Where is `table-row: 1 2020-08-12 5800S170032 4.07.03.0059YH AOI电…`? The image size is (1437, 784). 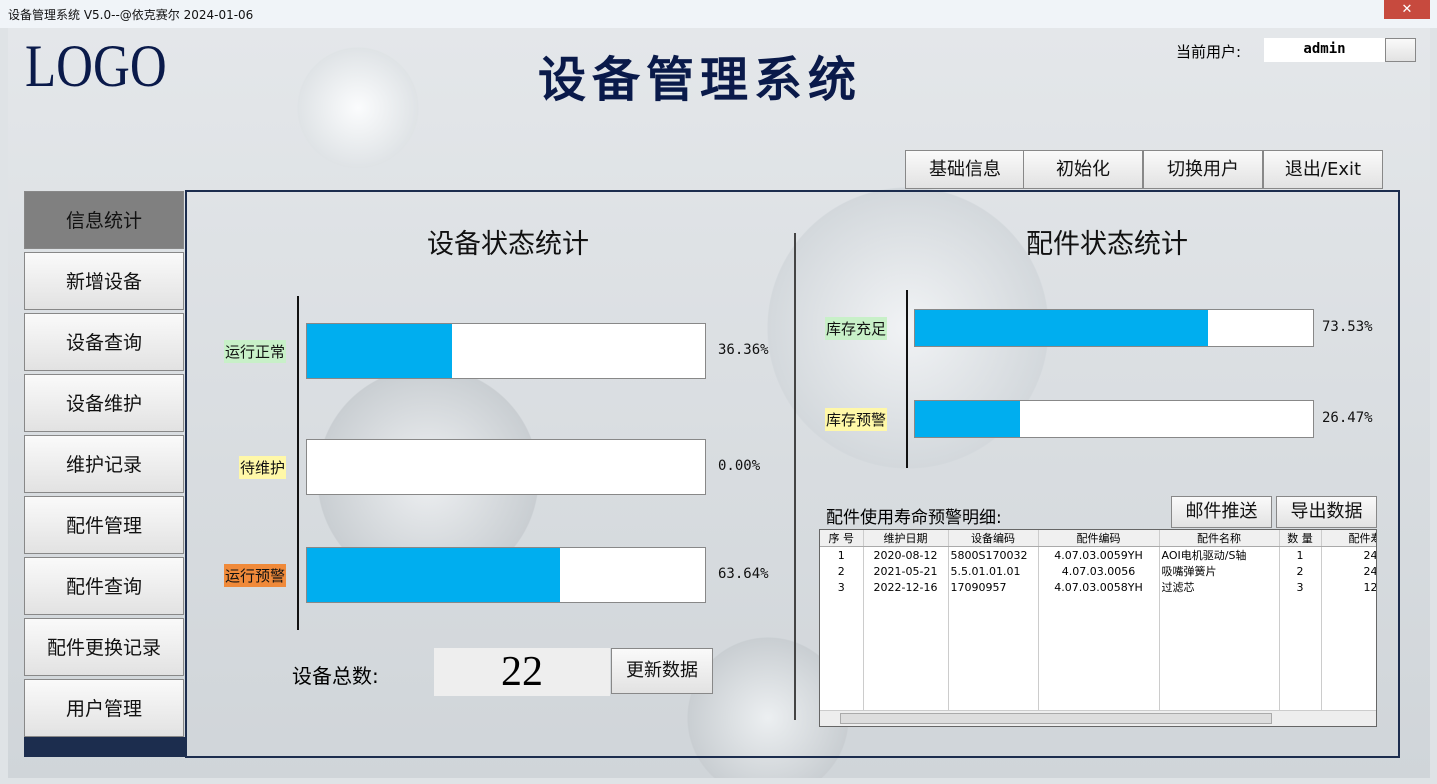 table-row: 1 2020-08-12 5800S170032 4.07.03.0059YH AOI电… is located at coordinates (1098, 554).